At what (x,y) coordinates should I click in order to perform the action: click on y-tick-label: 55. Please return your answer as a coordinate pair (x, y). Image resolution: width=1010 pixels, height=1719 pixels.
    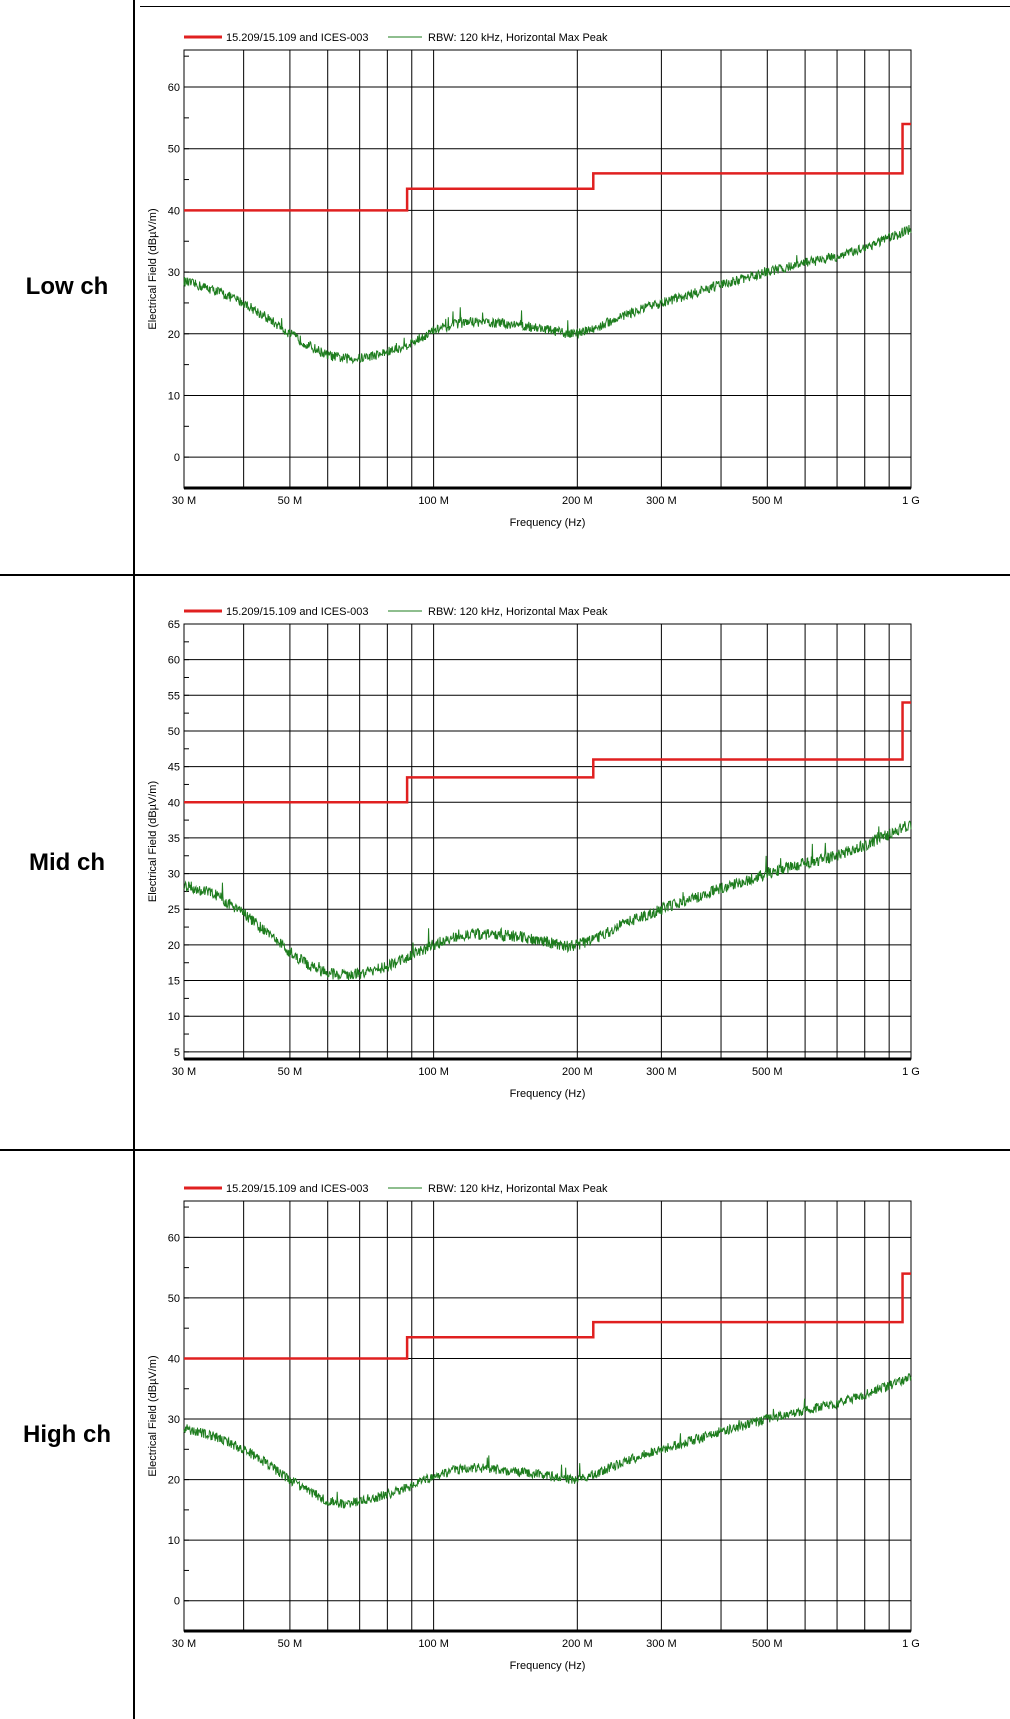
    Looking at the image, I should click on (174, 696).